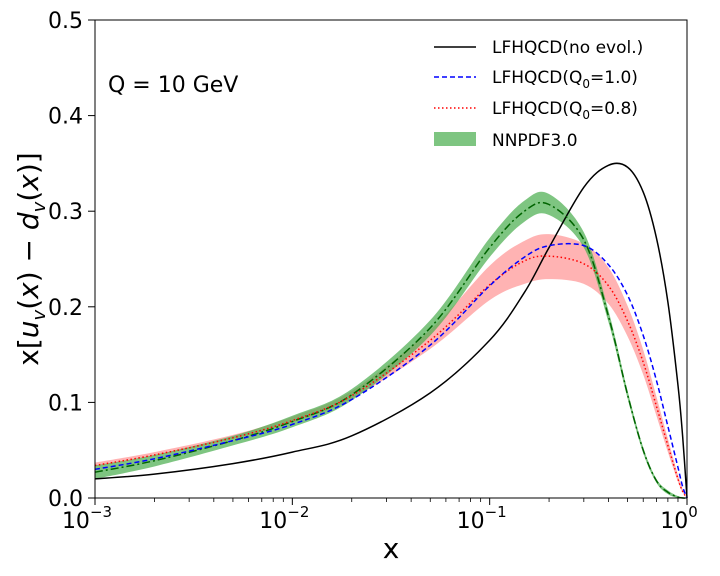  Describe the element at coordinates (173, 85) in the screenshot. I see `annotation-q-scale: Q = 10 GeV` at that location.